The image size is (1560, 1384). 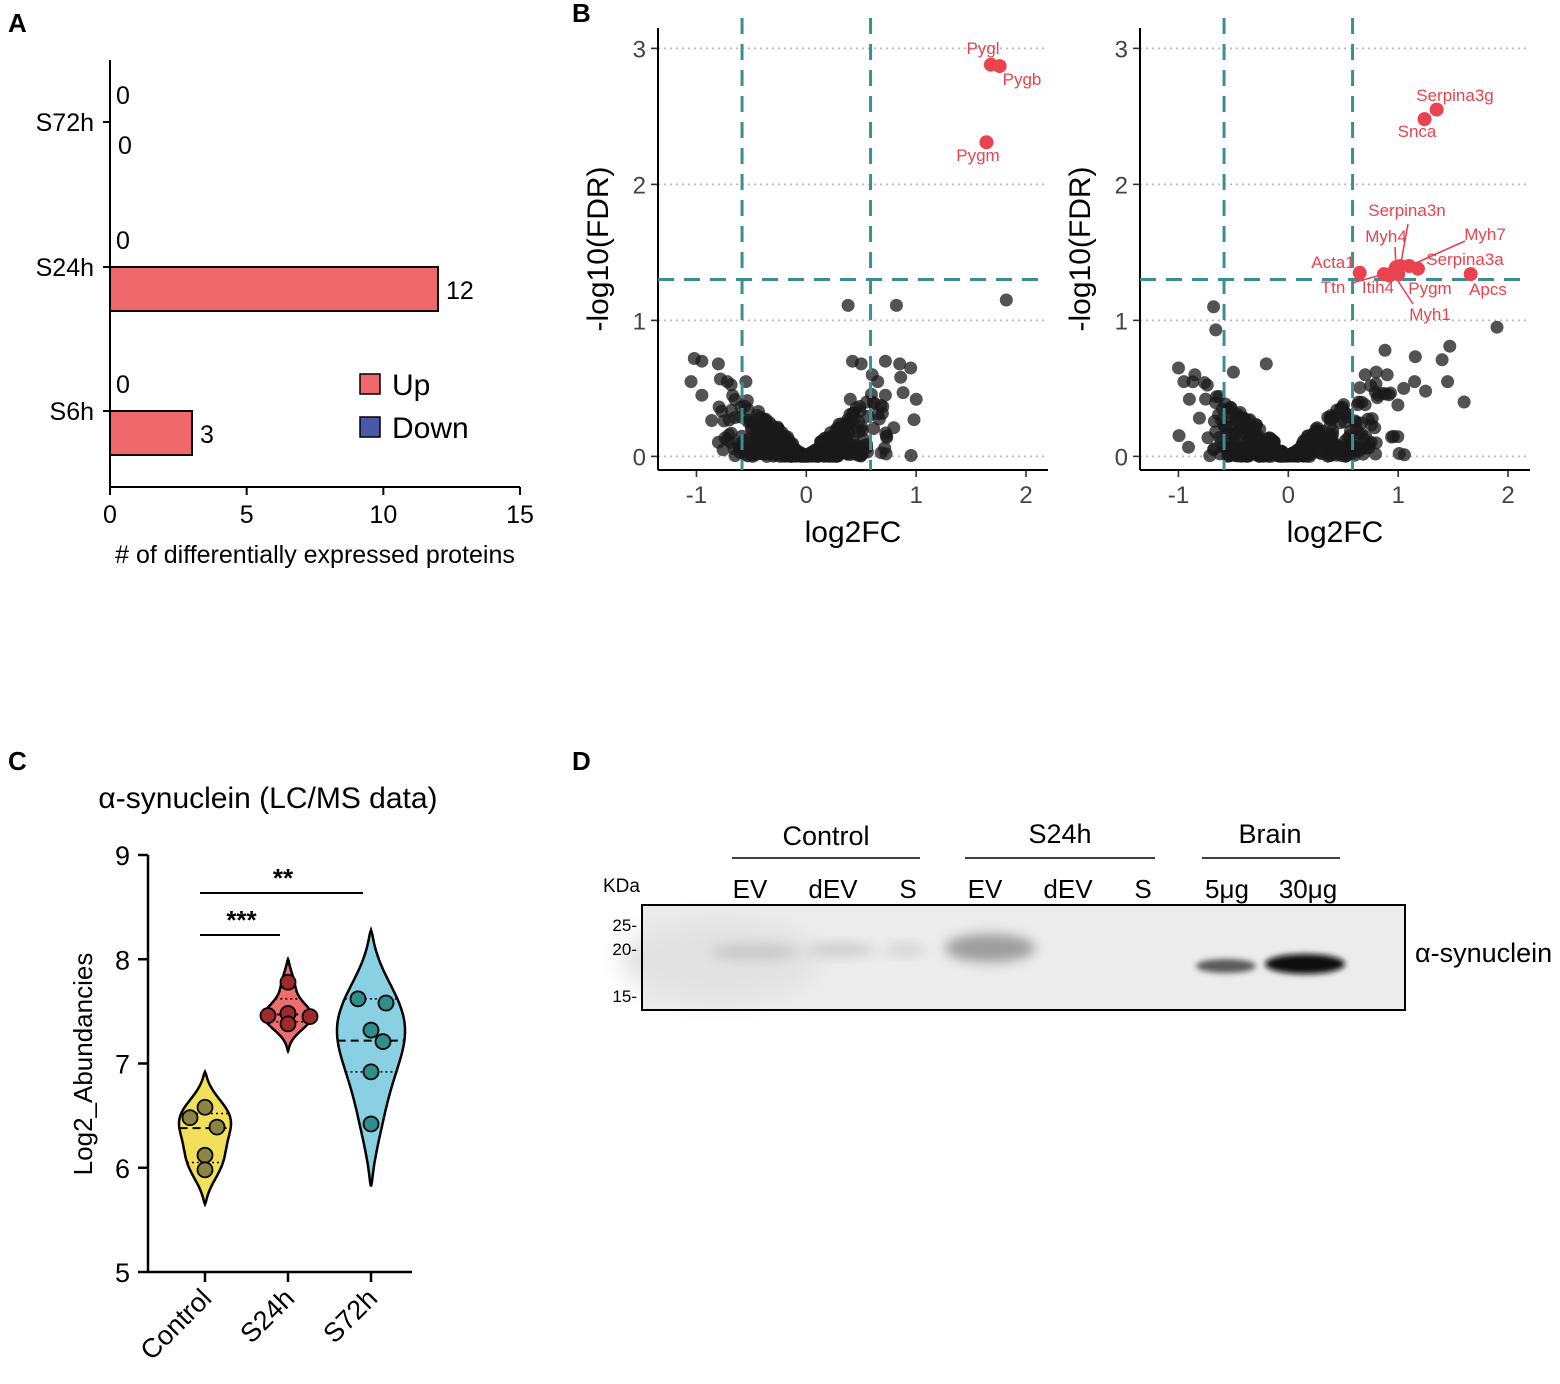 I want to click on panel-label-d: D, so click(x=581, y=761).